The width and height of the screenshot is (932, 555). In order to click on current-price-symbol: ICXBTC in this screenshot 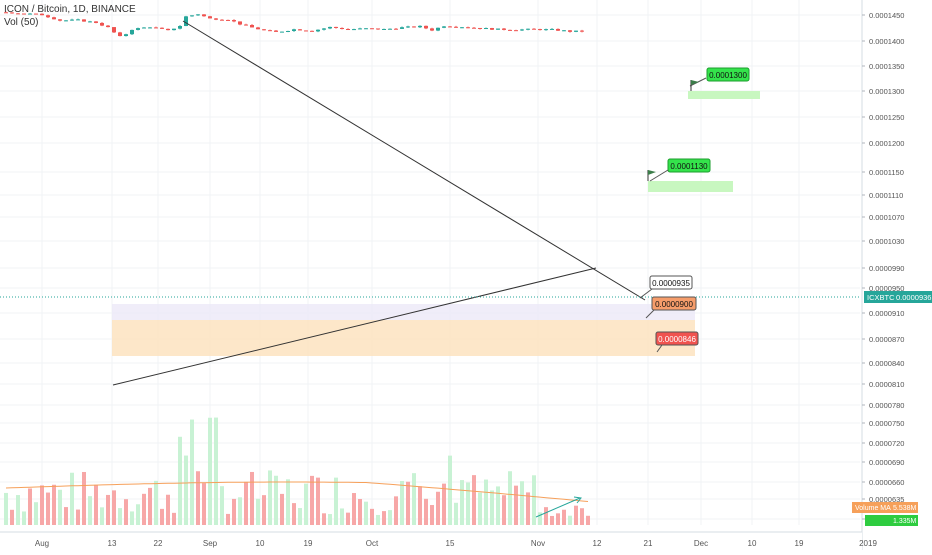, I will do `click(881, 297)`.